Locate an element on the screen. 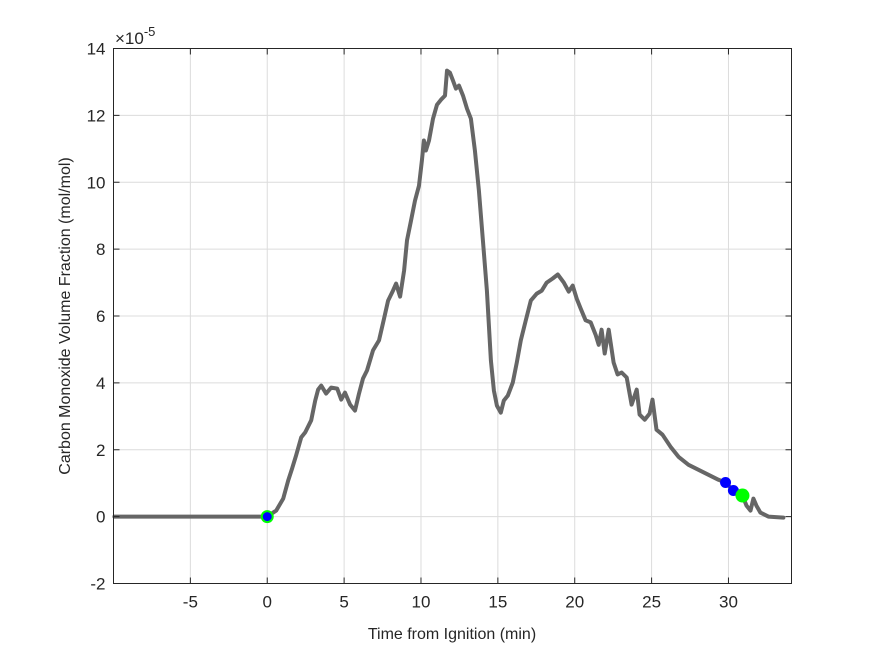 The width and height of the screenshot is (875, 656). x-tick-label: 0 is located at coordinates (267, 602).